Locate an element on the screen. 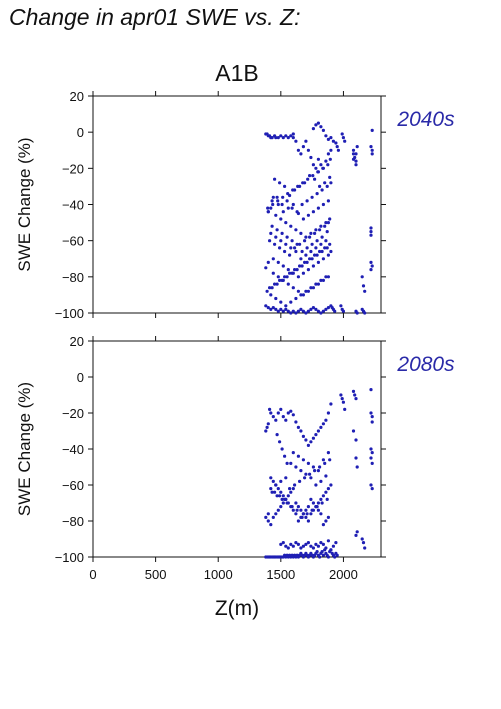 The height and width of the screenshot is (709, 501). y-tick-label: −100 is located at coordinates (69, 557).